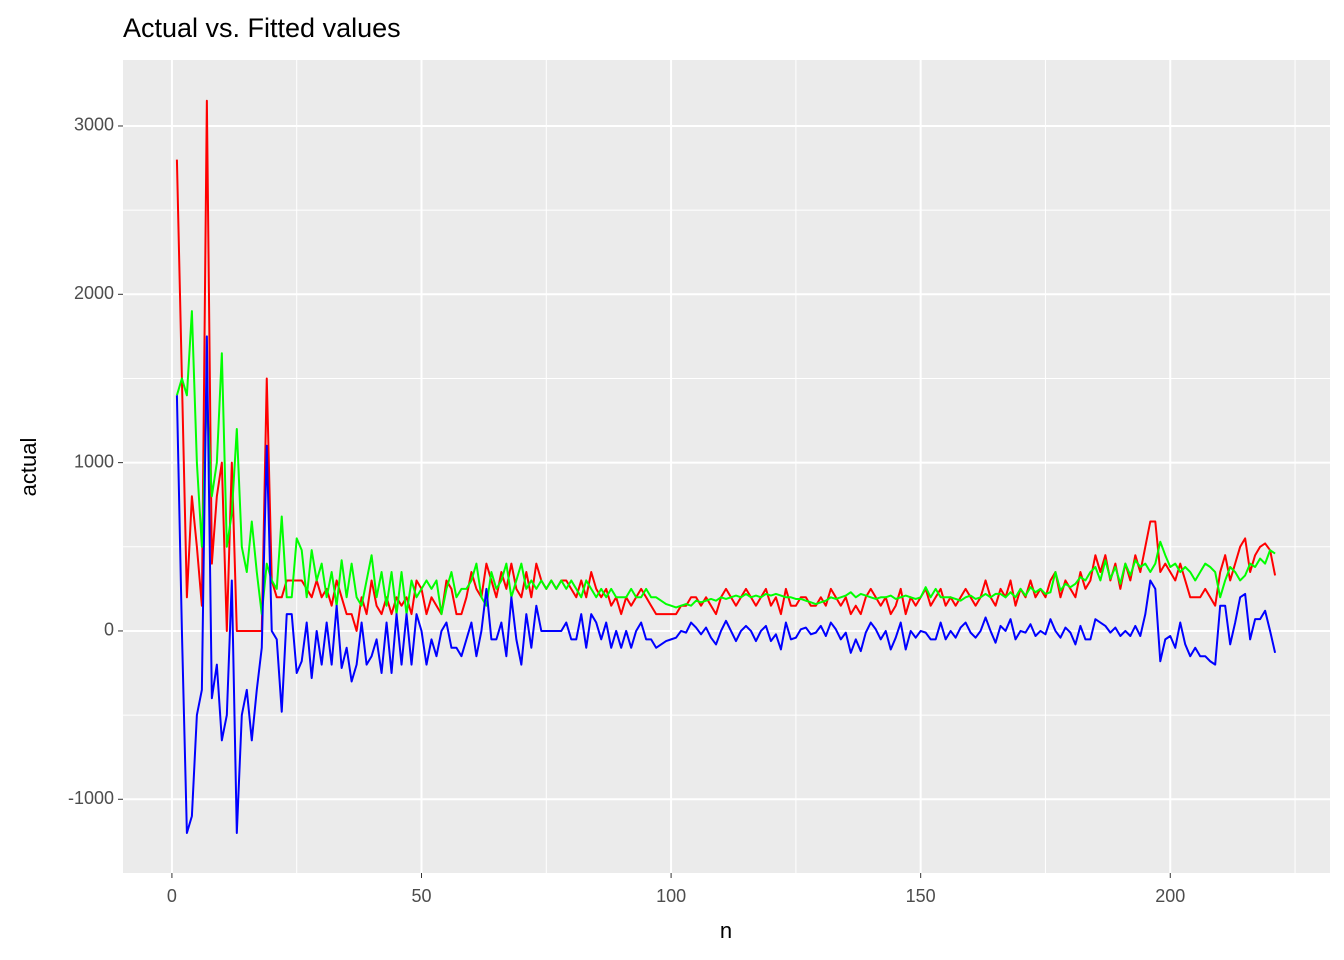 The height and width of the screenshot is (960, 1344). I want to click on x-axis-title: n, so click(726, 930).